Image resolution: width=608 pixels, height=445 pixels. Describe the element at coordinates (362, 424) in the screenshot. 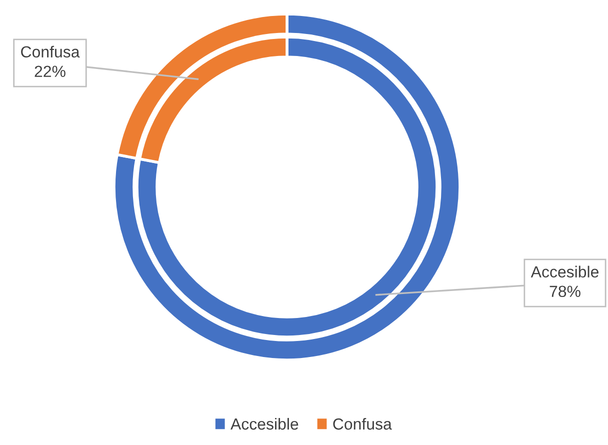

I see `legend-label: Confusa` at that location.